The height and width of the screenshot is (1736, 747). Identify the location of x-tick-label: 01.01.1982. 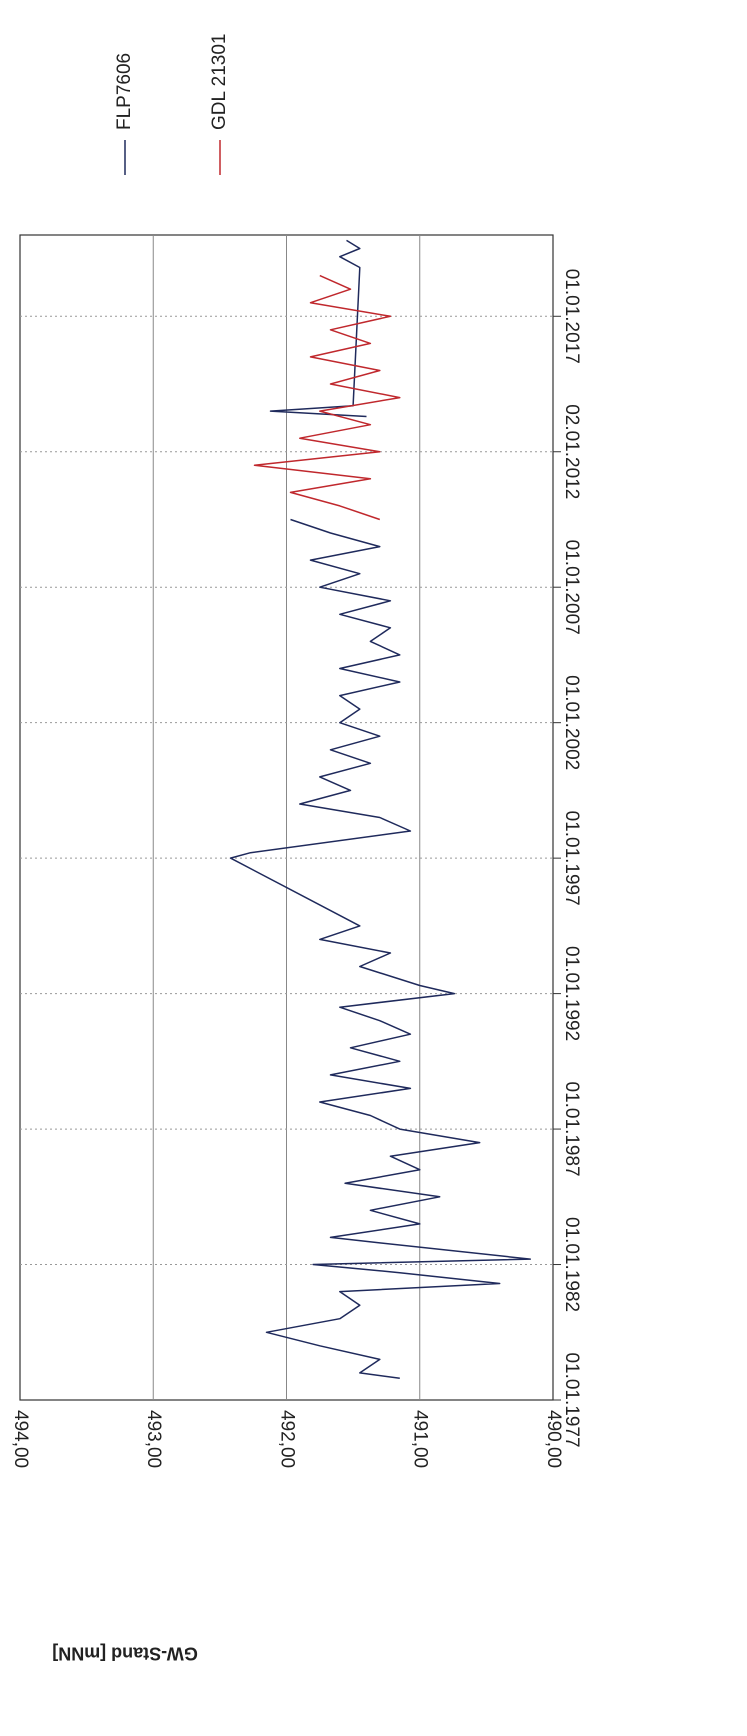
(571, 1264).